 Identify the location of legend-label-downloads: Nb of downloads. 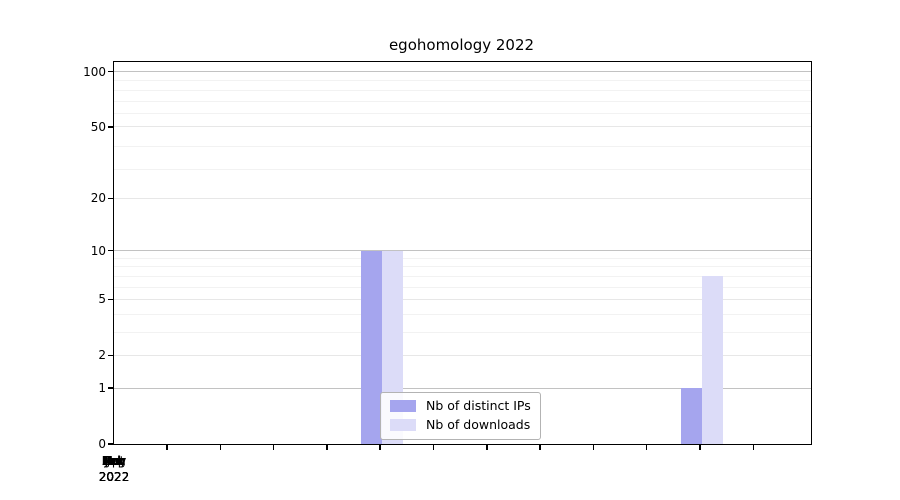
(478, 424).